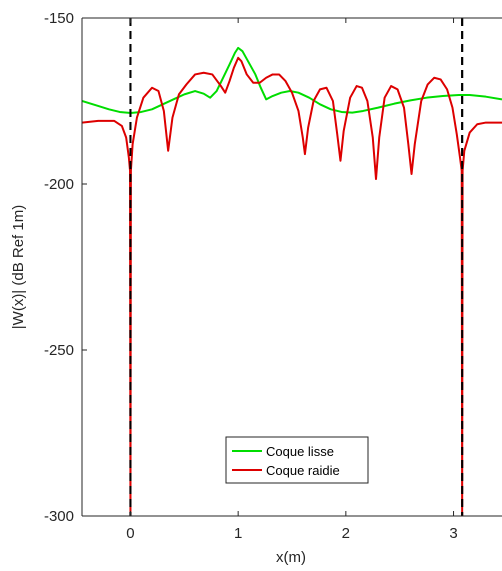  What do you see at coordinates (59, 184) in the screenshot?
I see `y-tick-label: -200` at bounding box center [59, 184].